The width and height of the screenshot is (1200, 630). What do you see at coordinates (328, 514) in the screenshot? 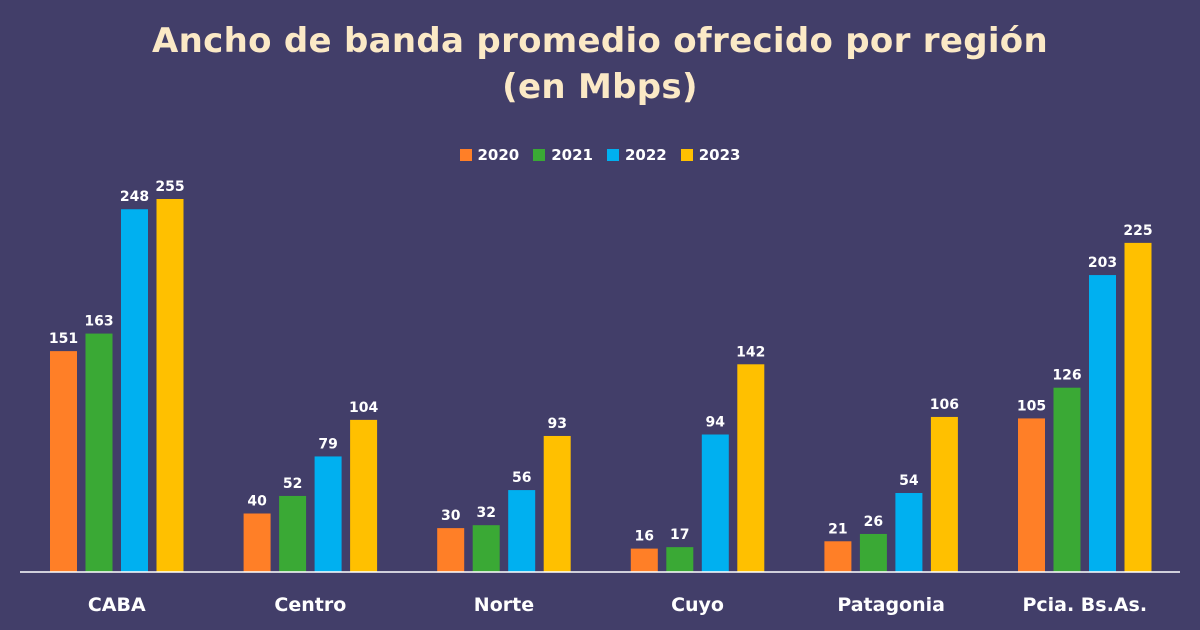
I see `bar-2022-centro` at bounding box center [328, 514].